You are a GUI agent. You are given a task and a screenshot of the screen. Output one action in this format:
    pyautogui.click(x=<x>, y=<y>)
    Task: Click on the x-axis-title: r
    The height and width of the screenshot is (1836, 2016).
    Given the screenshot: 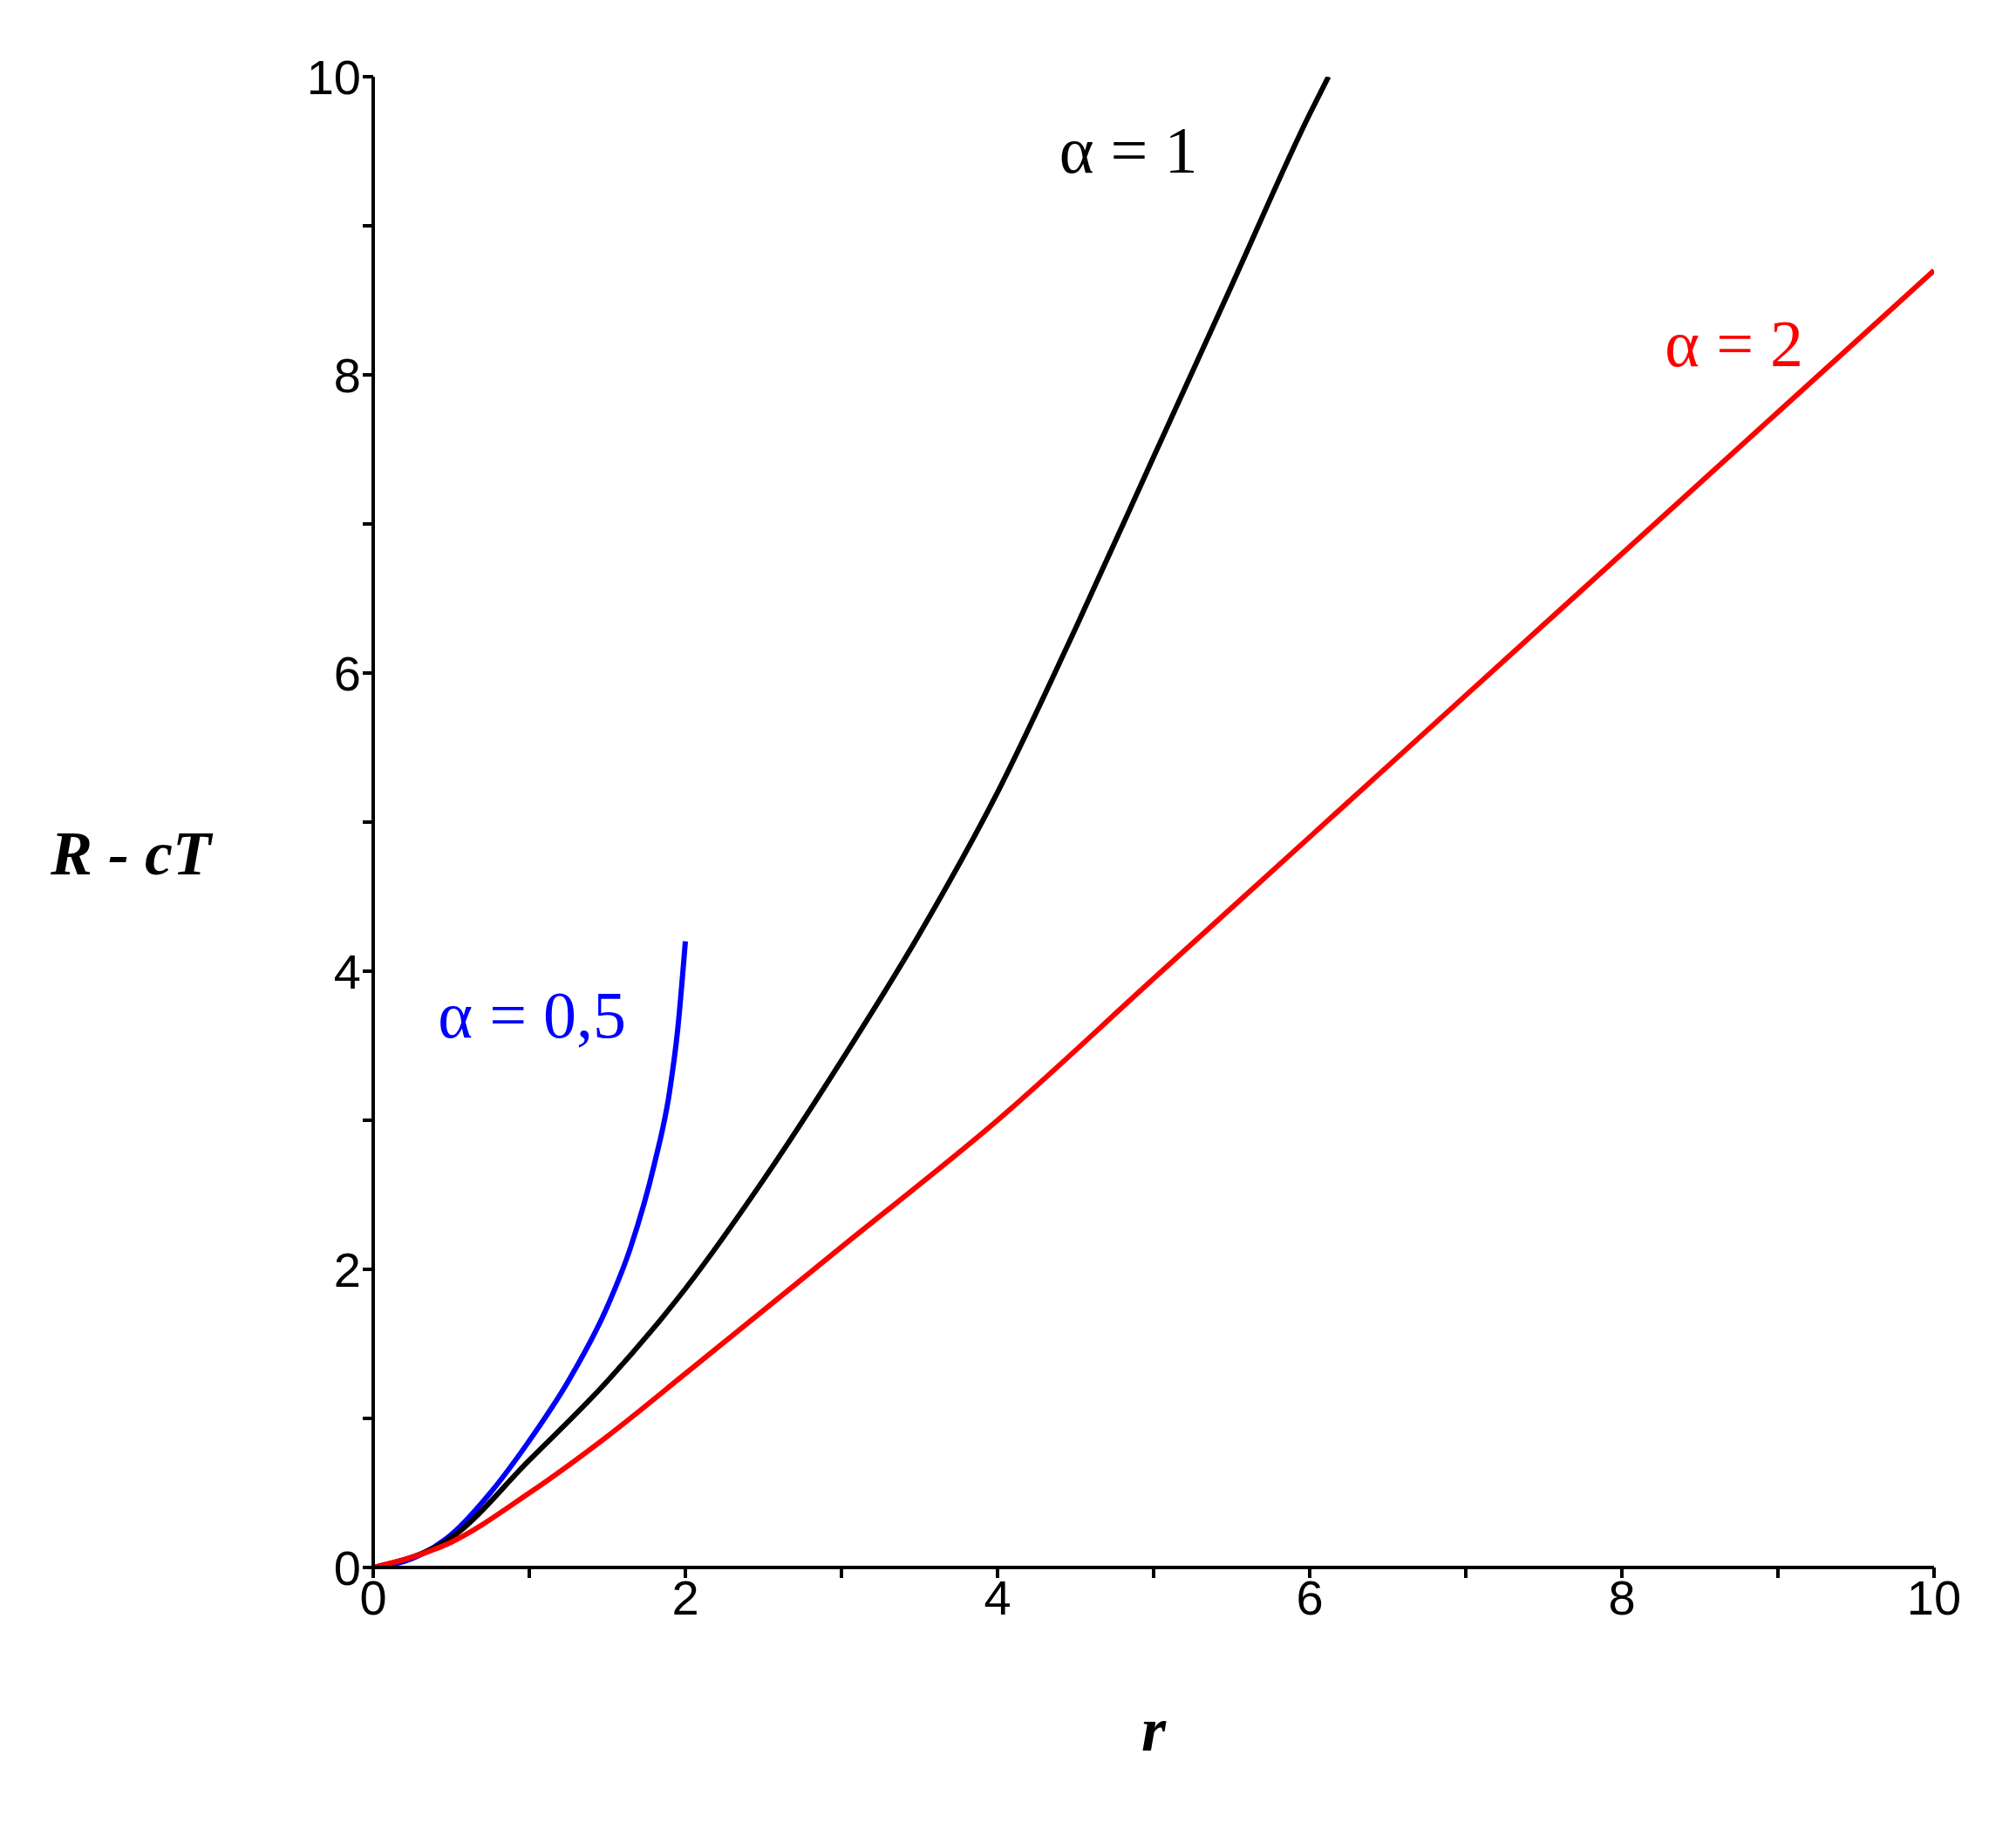 What is the action you would take?
    pyautogui.click(x=1154, y=1730)
    